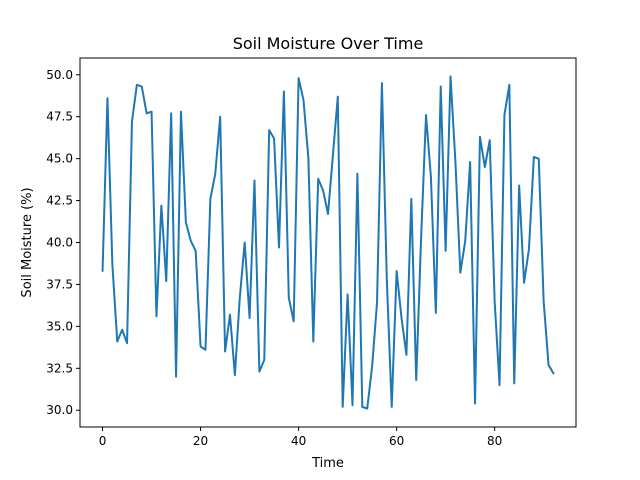 The height and width of the screenshot is (480, 640). I want to click on y-tick-label: 40.0, so click(59, 243).